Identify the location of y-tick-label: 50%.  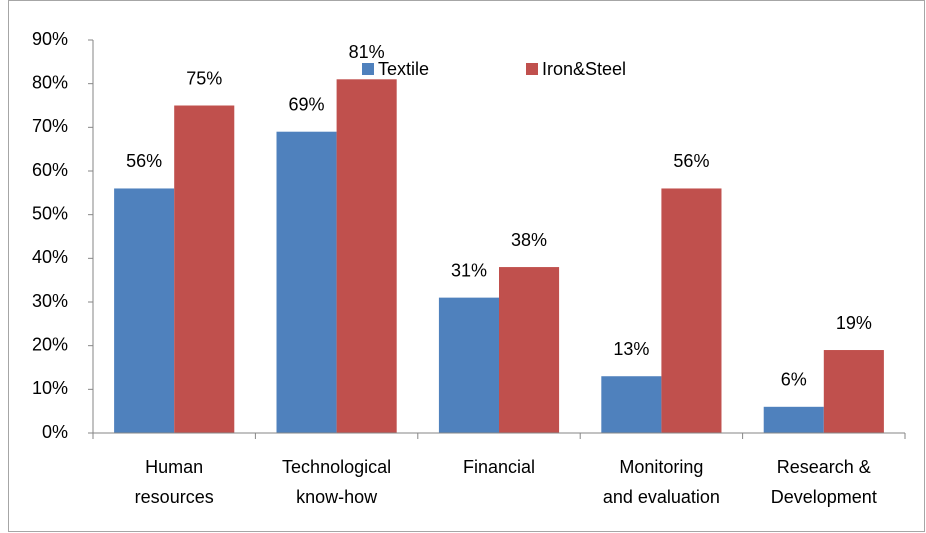
(50, 213).